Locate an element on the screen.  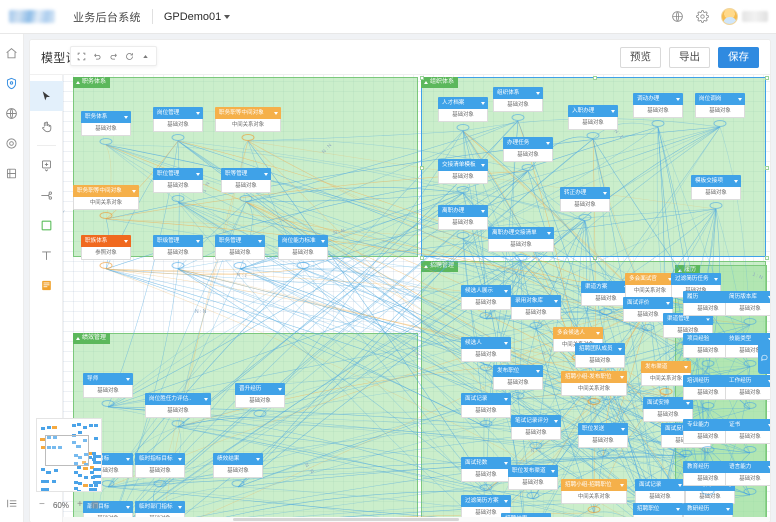
model-node: 笔试记录评分 基础对象 is located at coordinates (536, 432).